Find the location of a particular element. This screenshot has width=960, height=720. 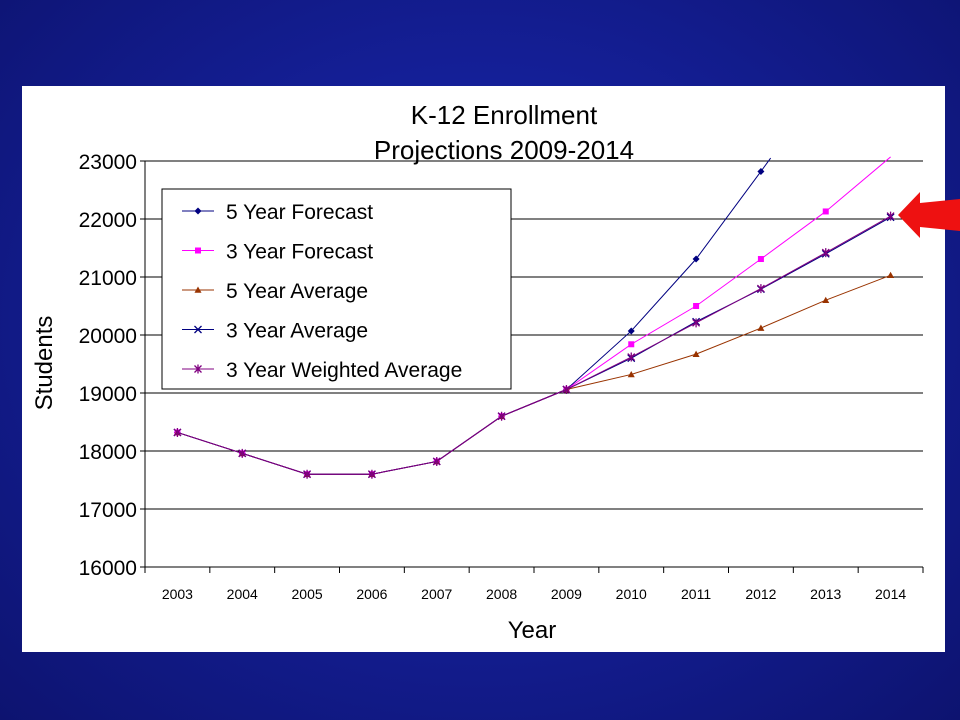

x-tick-label: 2013 is located at coordinates (825, 594).